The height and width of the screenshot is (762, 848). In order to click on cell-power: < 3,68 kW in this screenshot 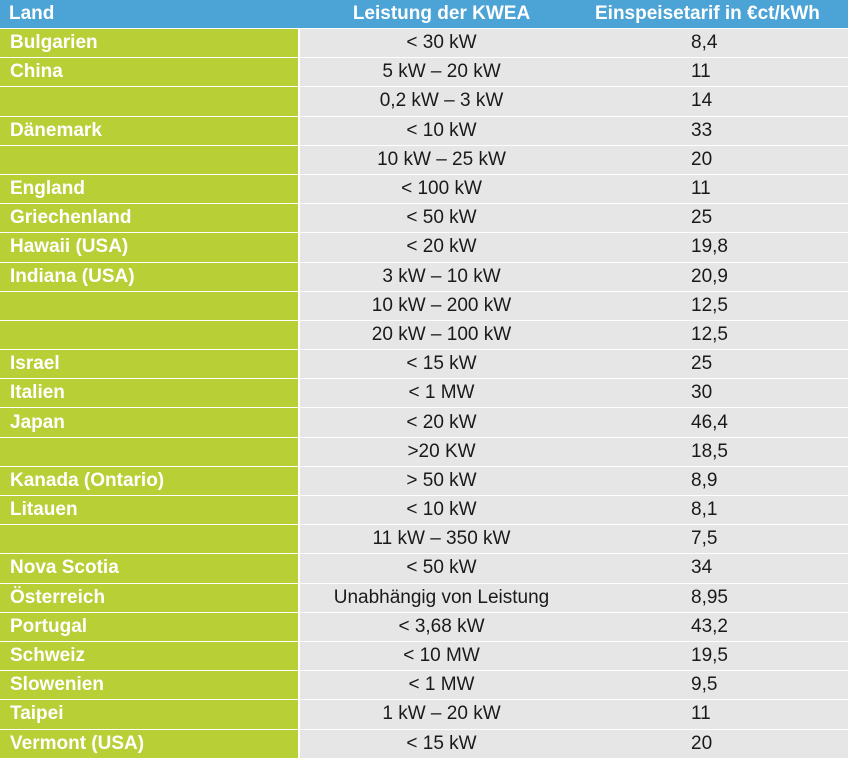, I will do `click(441, 627)`.